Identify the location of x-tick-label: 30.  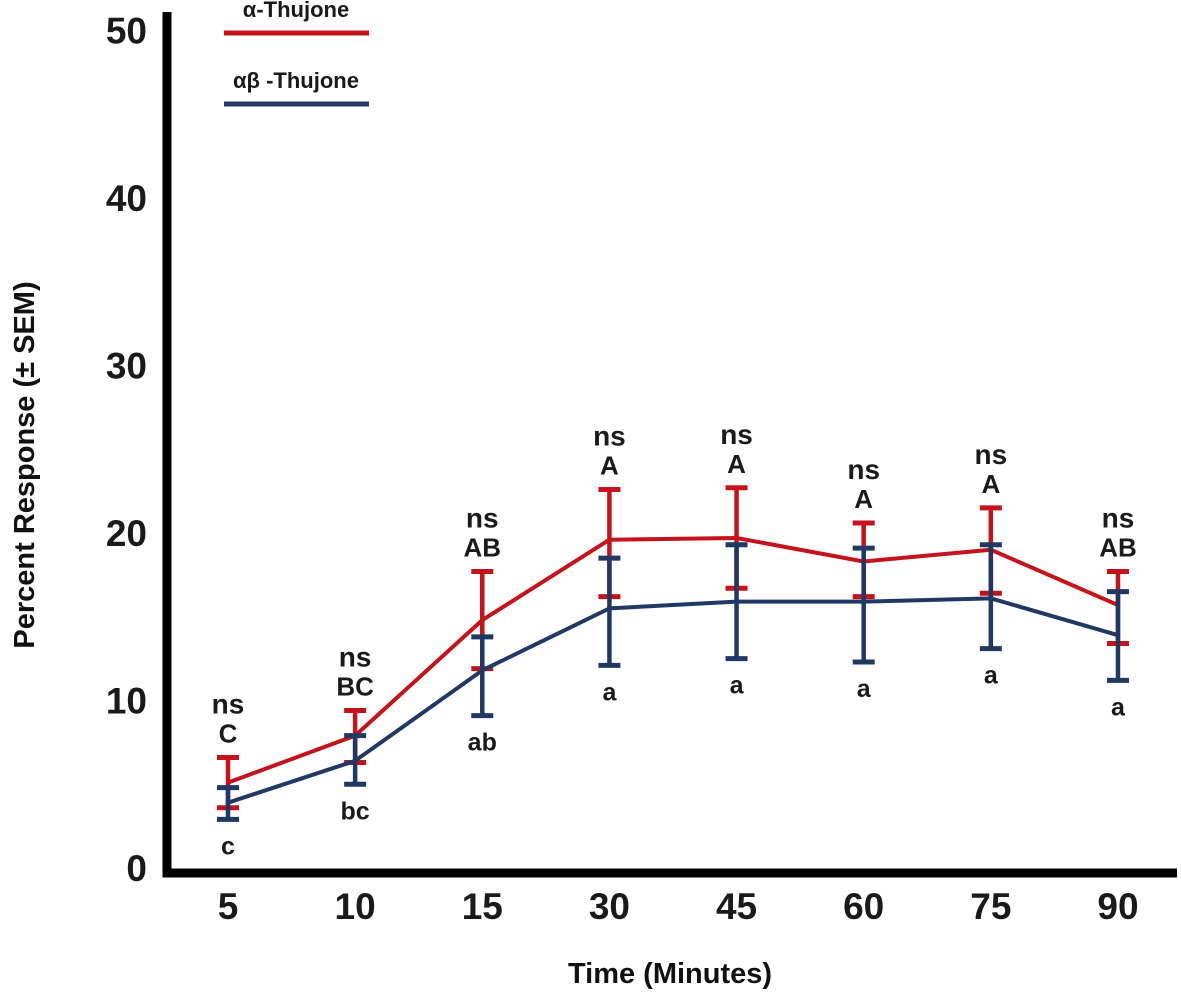
(609, 906).